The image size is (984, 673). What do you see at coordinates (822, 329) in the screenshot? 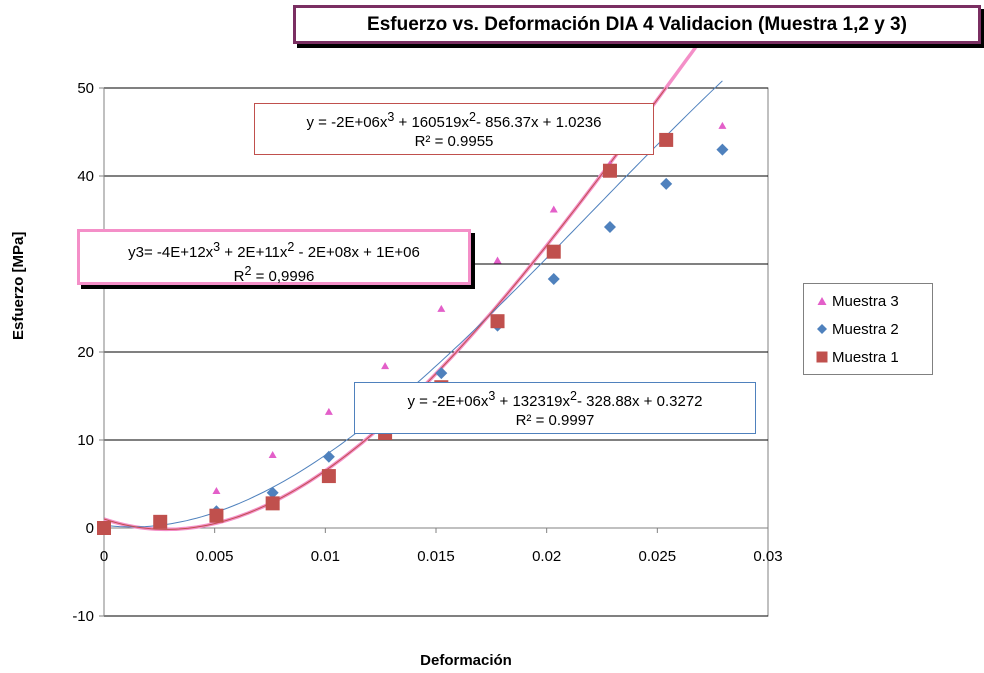
I see `diamond-marker-icon` at bounding box center [822, 329].